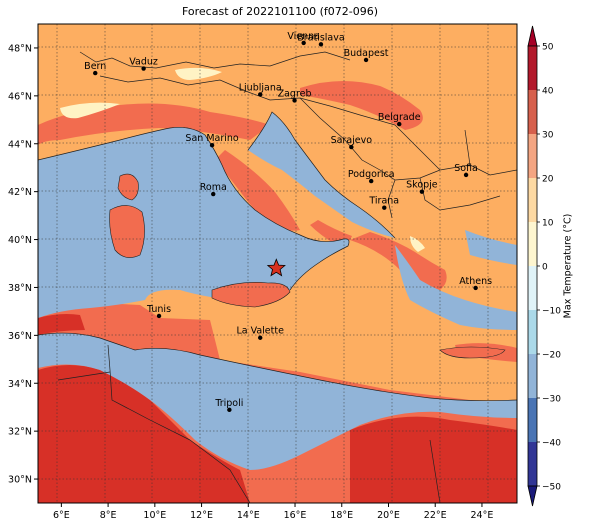  Describe the element at coordinates (383, 201) in the screenshot. I see `city-label: Tirana` at that location.